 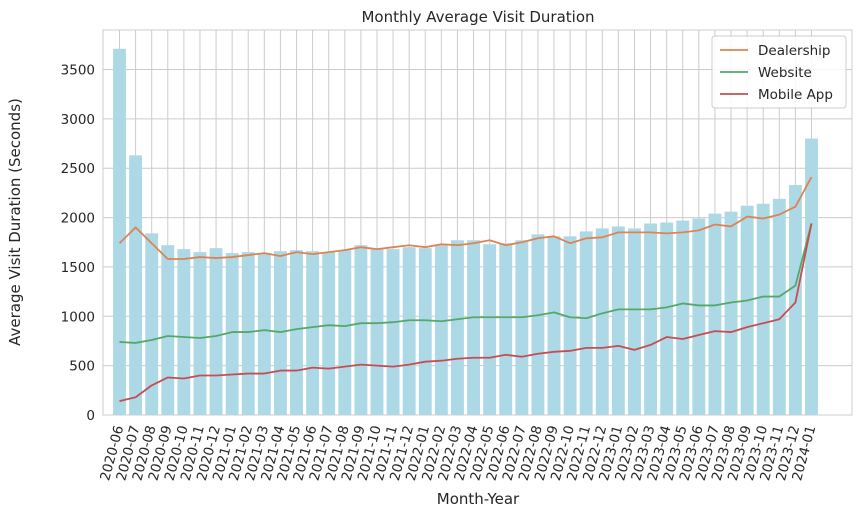 What do you see at coordinates (794, 51) in the screenshot?
I see `legend-label: Dealership` at bounding box center [794, 51].